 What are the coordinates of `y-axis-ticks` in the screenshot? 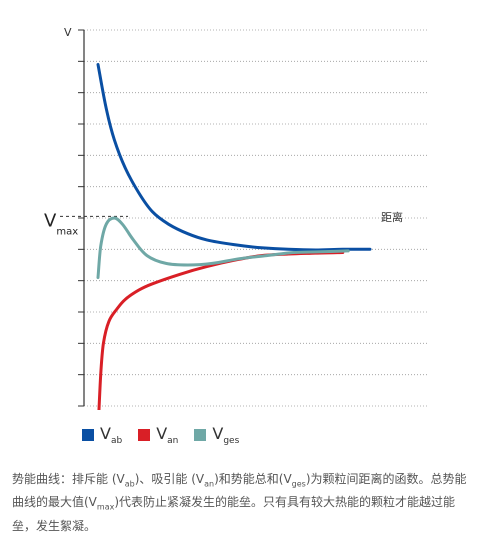 It's located at (81, 218).